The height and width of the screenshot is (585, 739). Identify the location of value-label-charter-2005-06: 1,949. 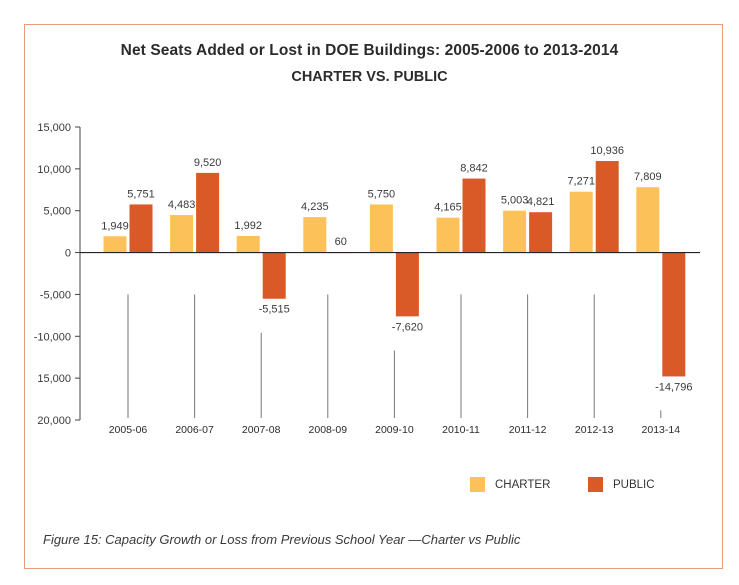
(115, 226).